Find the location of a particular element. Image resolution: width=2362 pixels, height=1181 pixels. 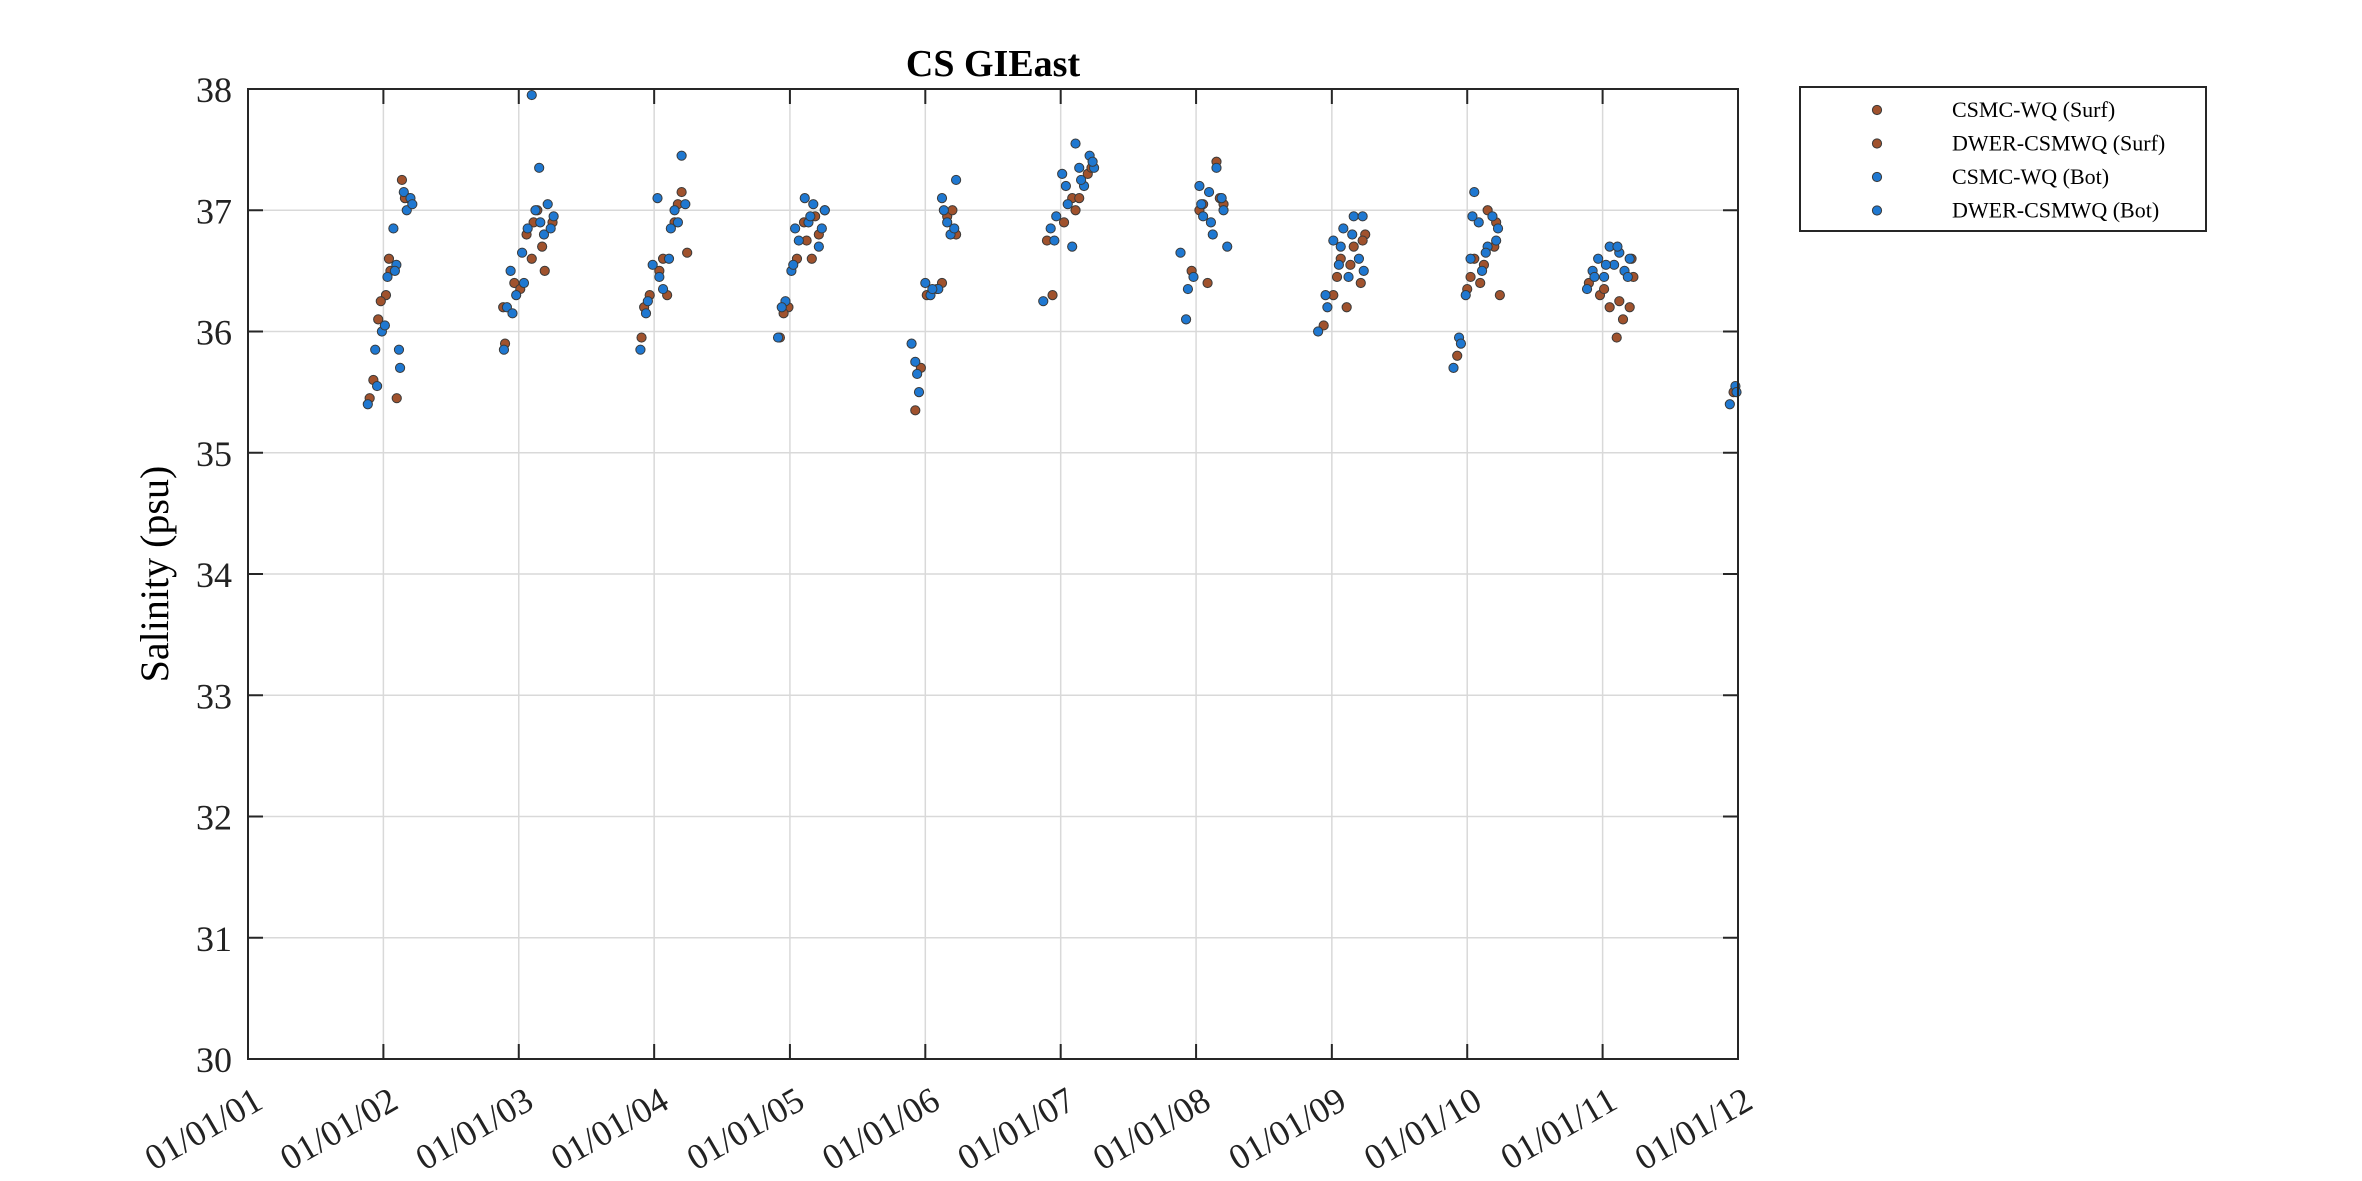

x-tick-label: 01/01/04 is located at coordinates (609, 1128).